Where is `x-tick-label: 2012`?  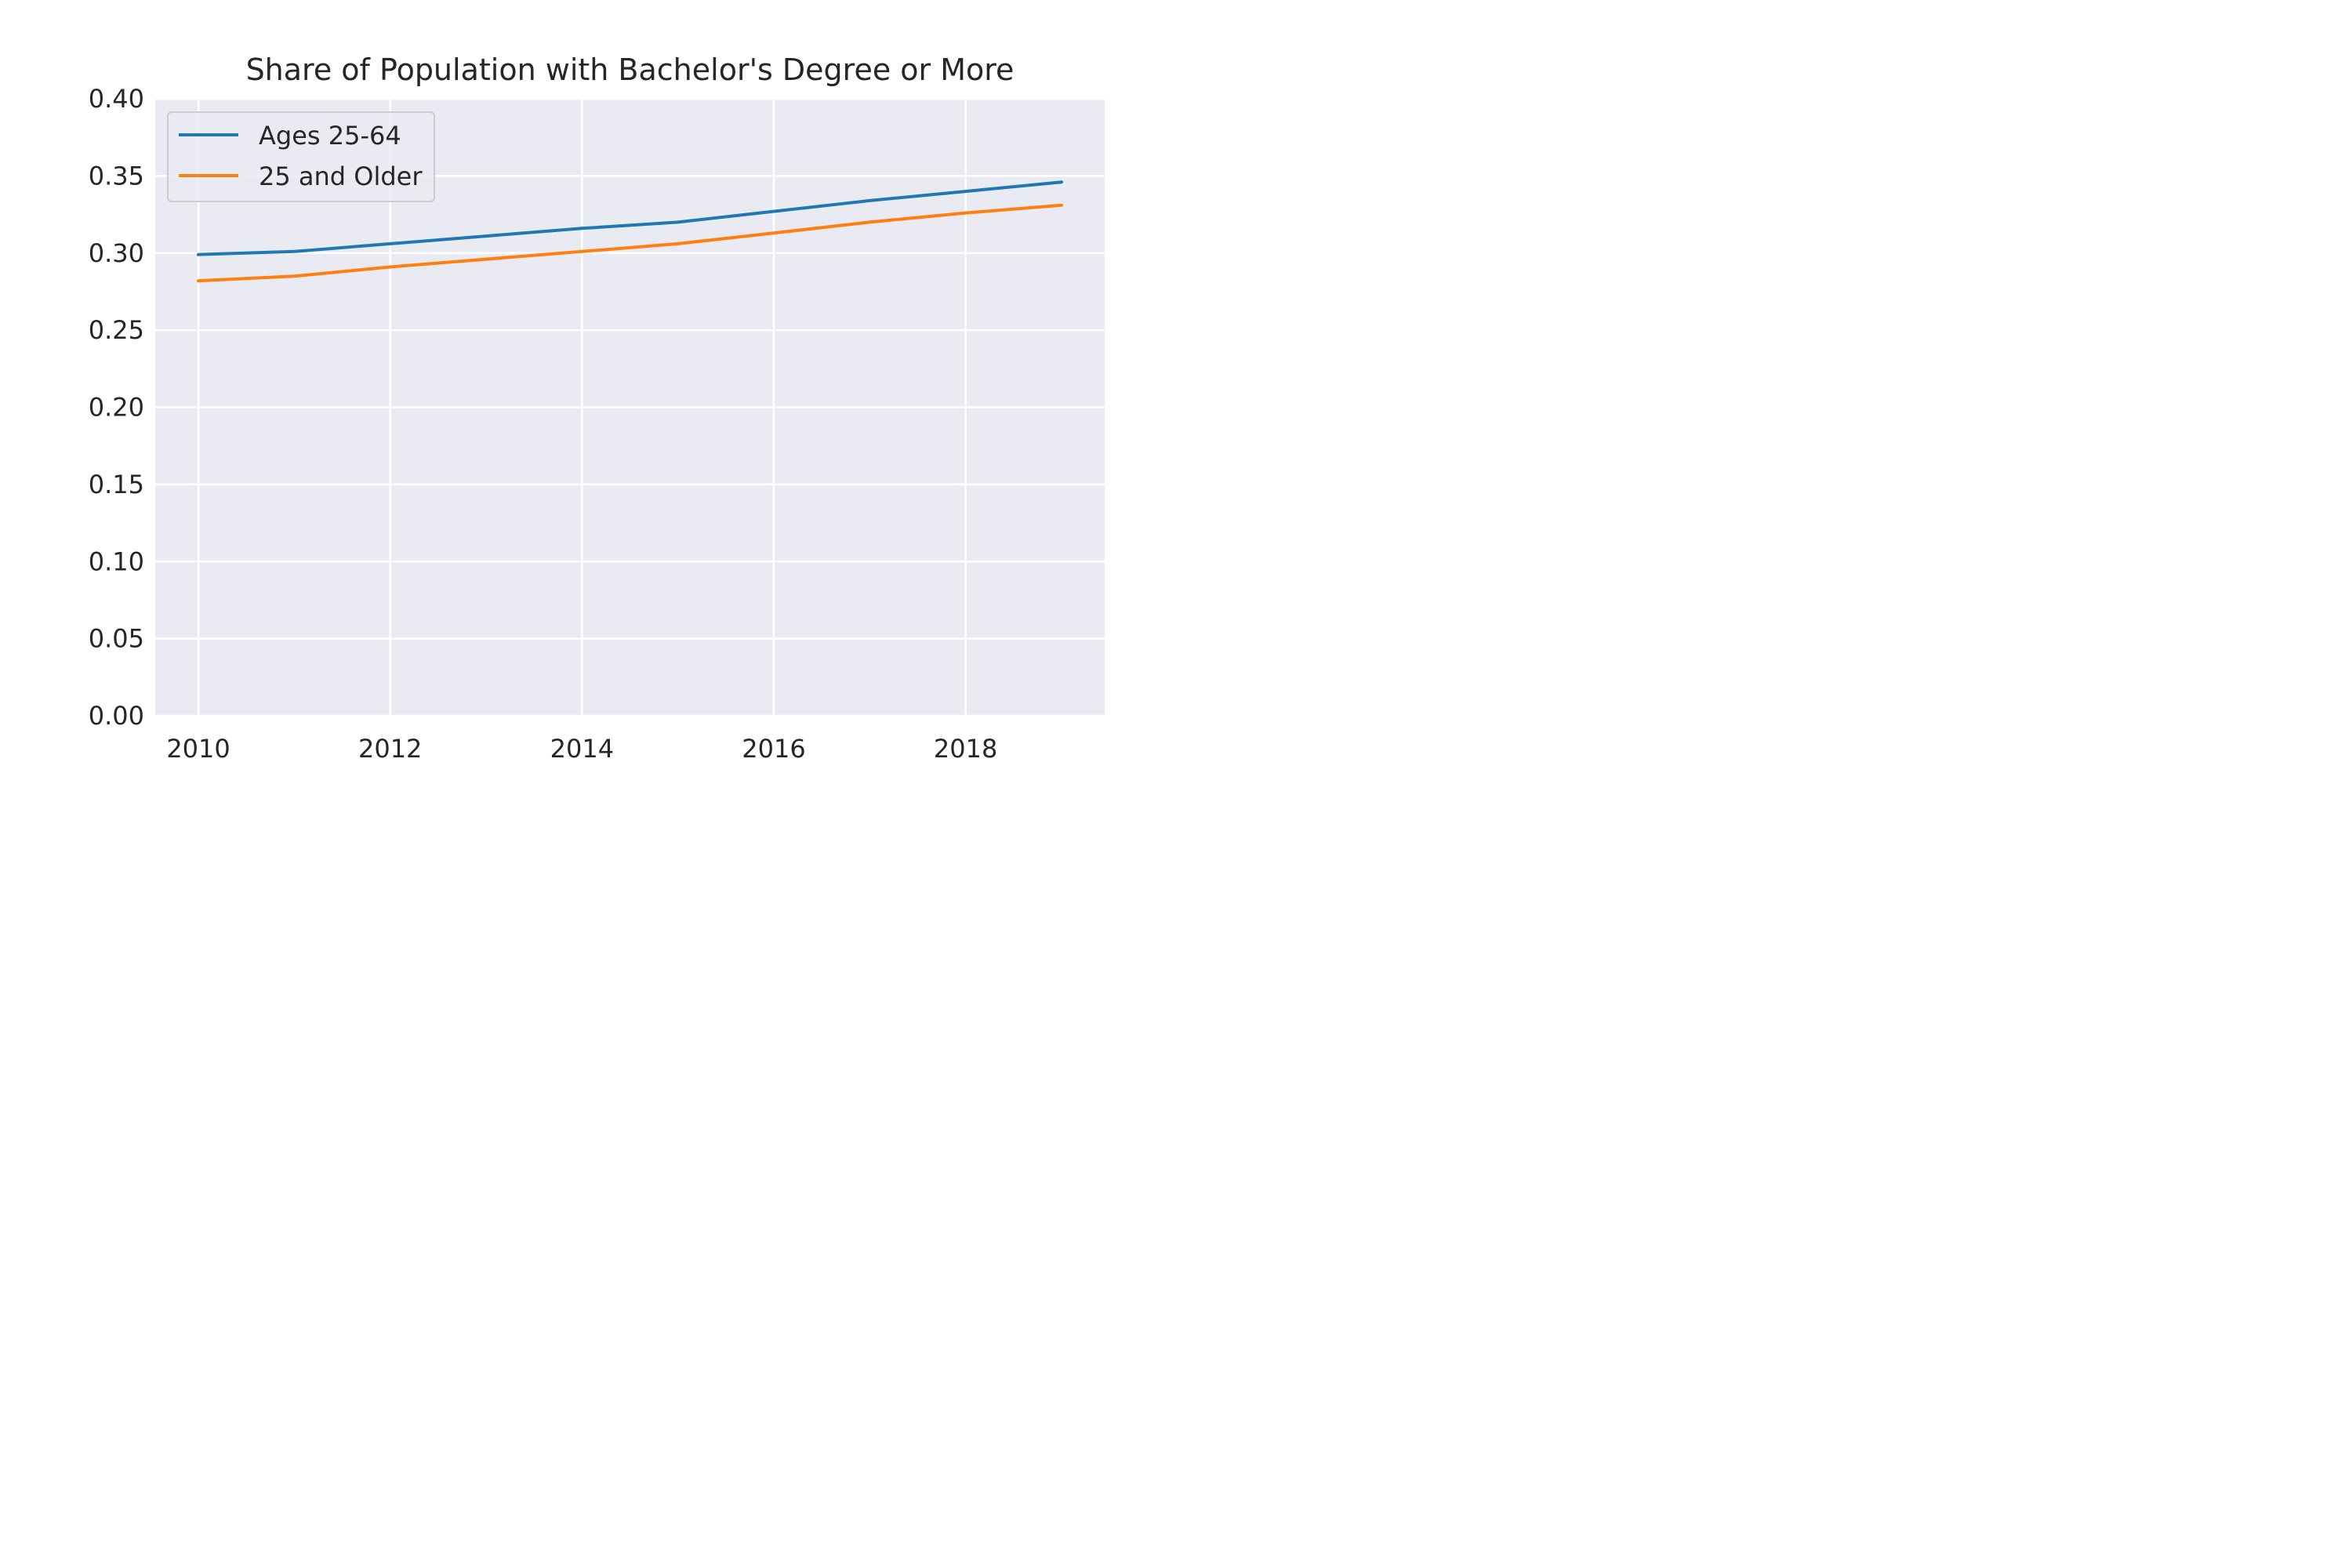
x-tick-label: 2012 is located at coordinates (390, 749).